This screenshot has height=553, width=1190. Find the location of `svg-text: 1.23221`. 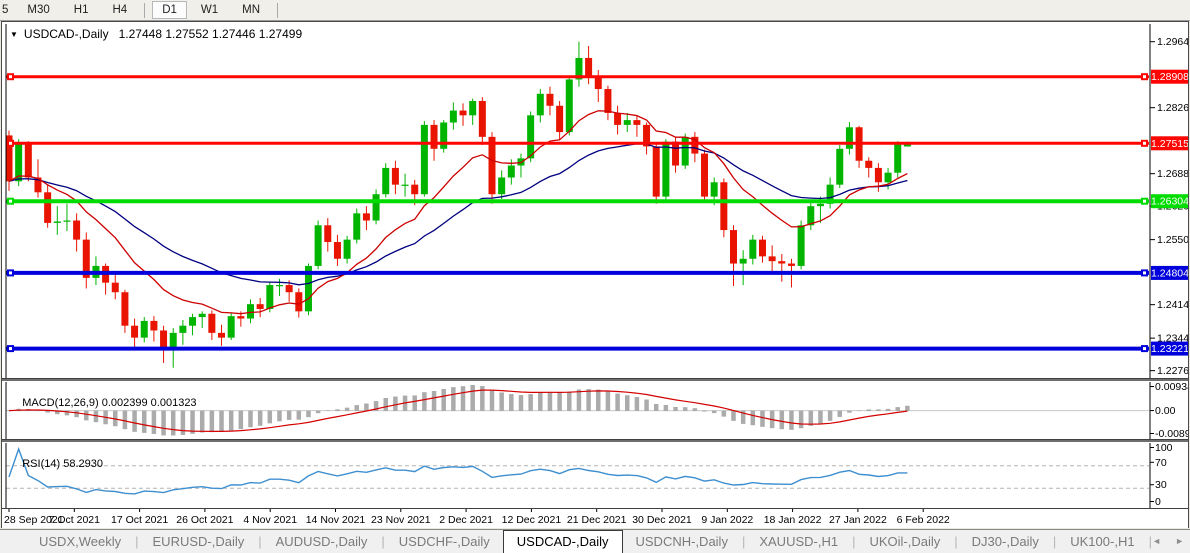

svg-text: 1.23221 is located at coordinates (1169, 349).